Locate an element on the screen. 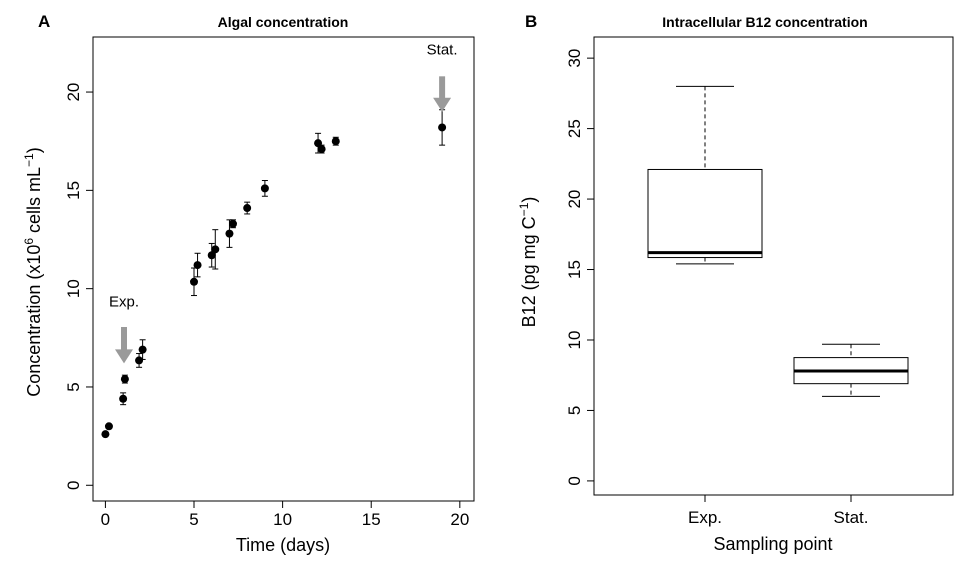  panel-b-y-tick-label: 5 is located at coordinates (574, 410).